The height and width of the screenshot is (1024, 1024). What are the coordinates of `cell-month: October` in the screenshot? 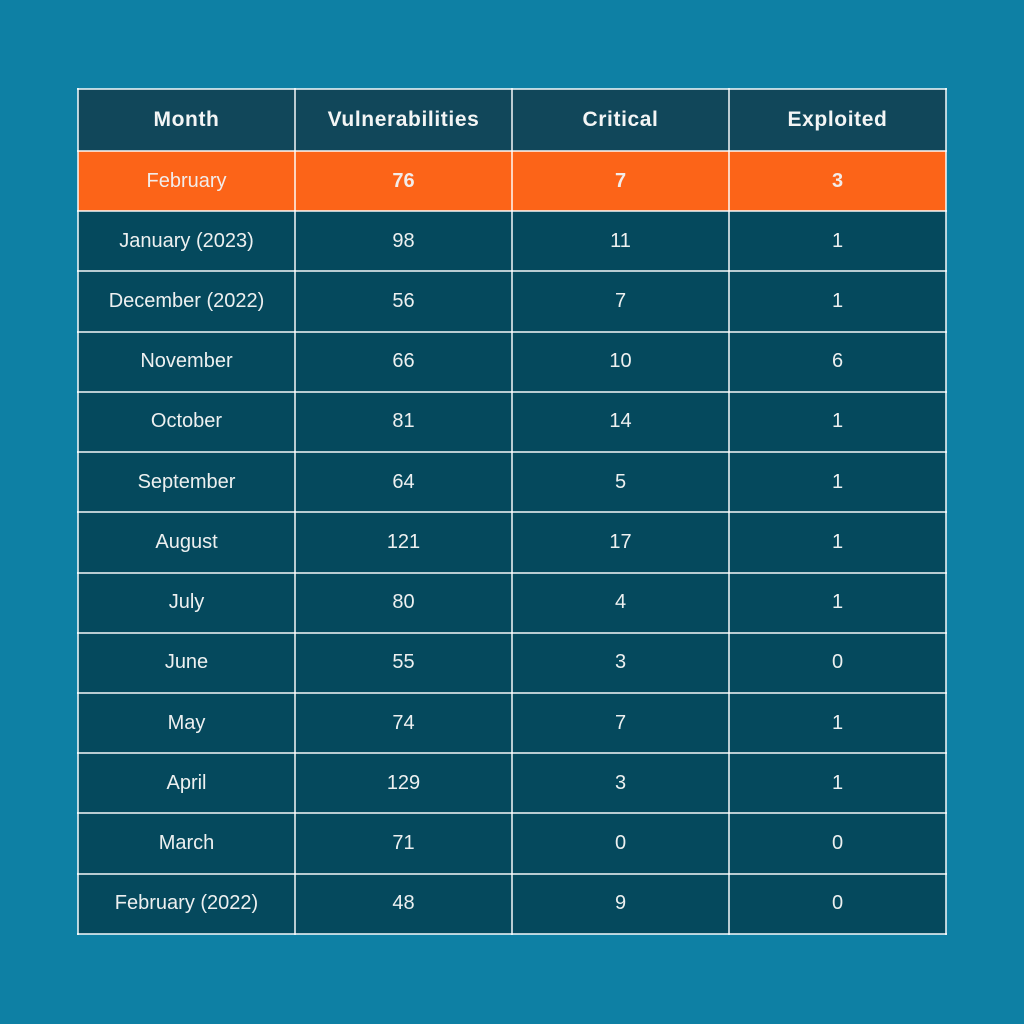 It's located at (186, 422).